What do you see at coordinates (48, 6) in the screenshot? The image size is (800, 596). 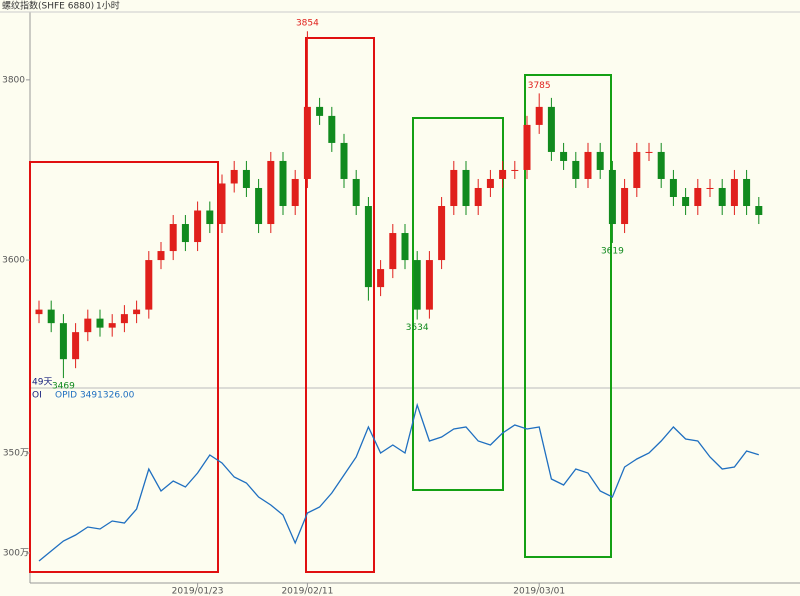 I see `header-title: 螺纹指数(SHFE 6880)` at bounding box center [48, 6].